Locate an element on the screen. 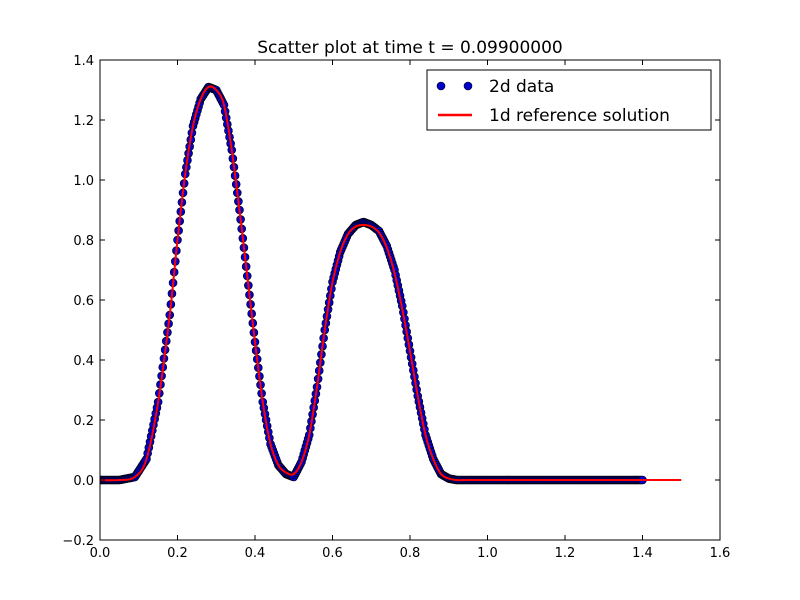  y-tick-label: 0.4 is located at coordinates (83, 361).